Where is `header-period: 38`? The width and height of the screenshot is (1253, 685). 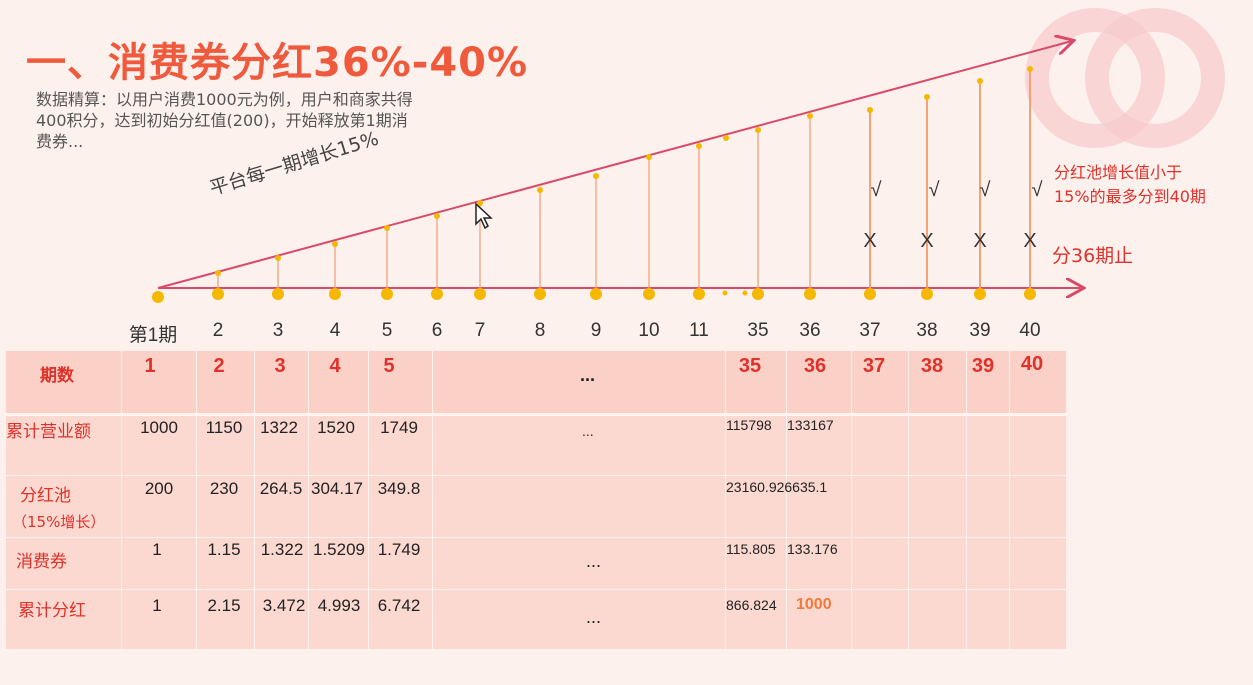
header-period: 38 is located at coordinates (932, 366).